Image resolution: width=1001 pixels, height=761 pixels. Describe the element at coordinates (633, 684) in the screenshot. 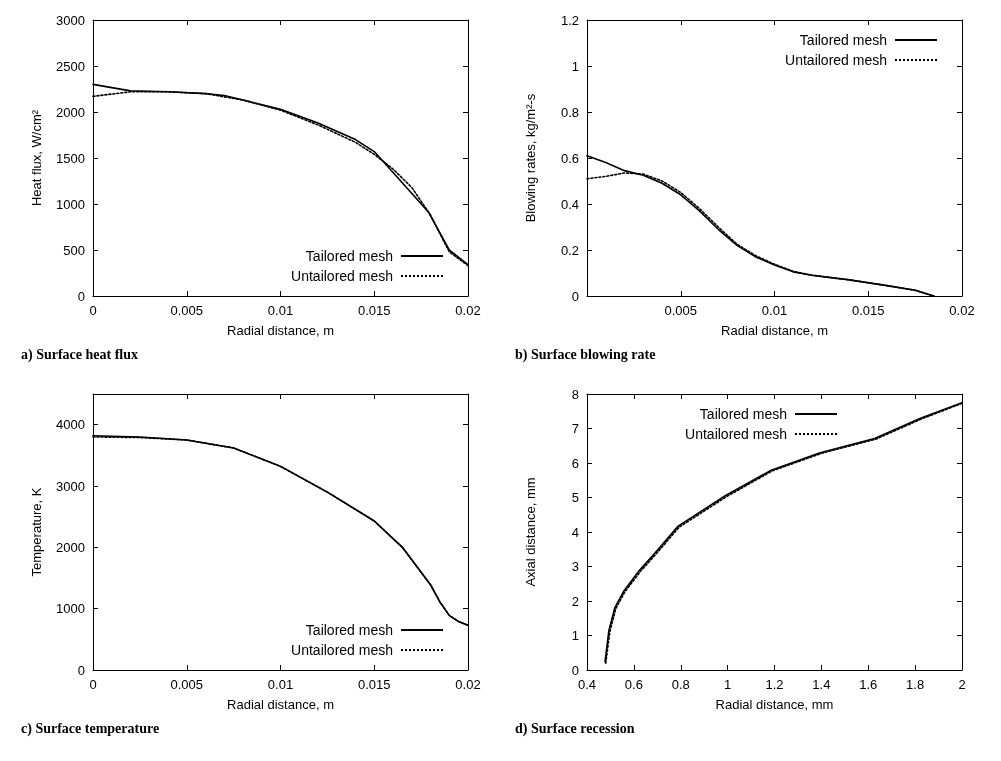

I see `x-tick-label: 0.6` at that location.